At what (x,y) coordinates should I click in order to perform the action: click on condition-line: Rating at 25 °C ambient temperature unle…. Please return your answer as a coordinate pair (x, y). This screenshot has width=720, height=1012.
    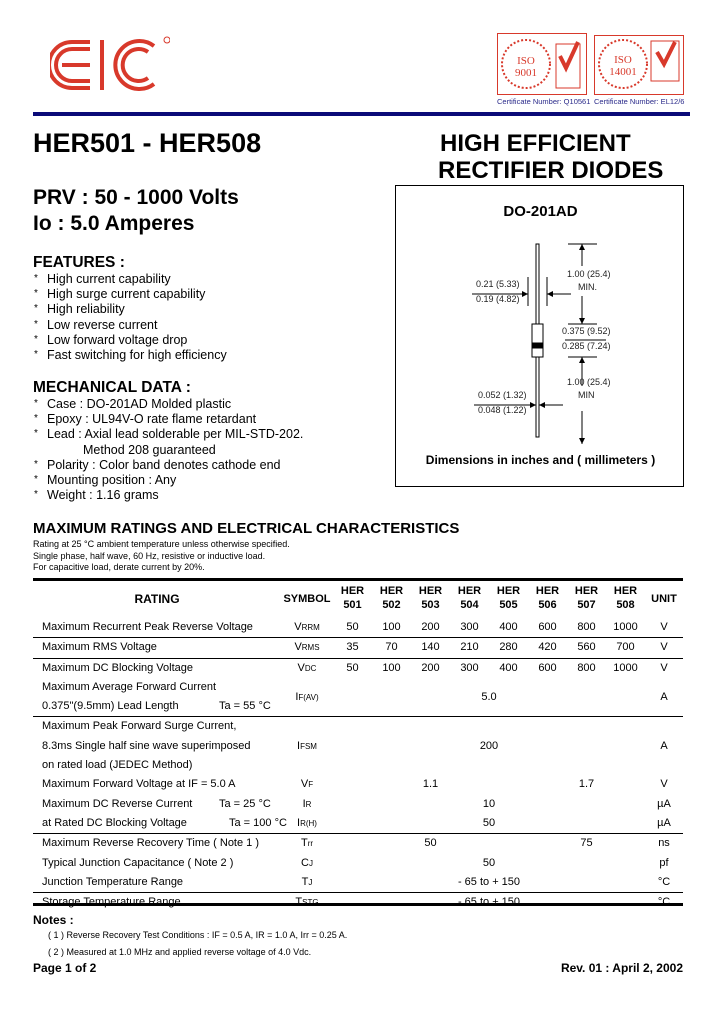
    Looking at the image, I should click on (161, 544).